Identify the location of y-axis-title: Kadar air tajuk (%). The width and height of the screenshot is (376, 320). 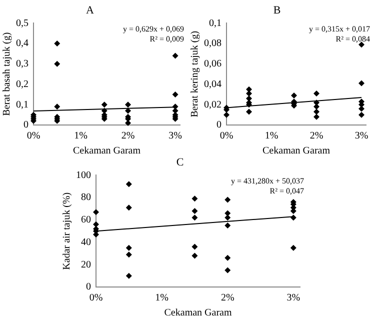
(67, 231).